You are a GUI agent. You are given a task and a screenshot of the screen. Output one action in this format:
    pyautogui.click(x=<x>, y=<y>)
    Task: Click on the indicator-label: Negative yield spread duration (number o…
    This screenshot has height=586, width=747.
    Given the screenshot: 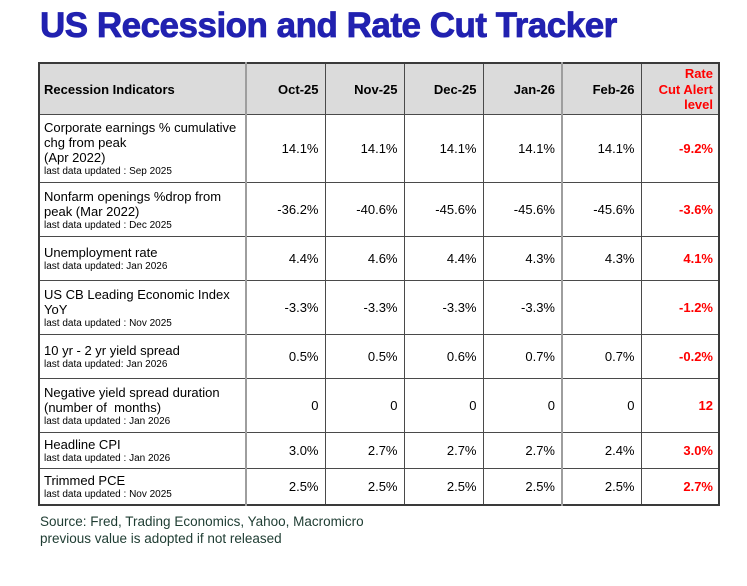 What is the action you would take?
    pyautogui.click(x=132, y=399)
    